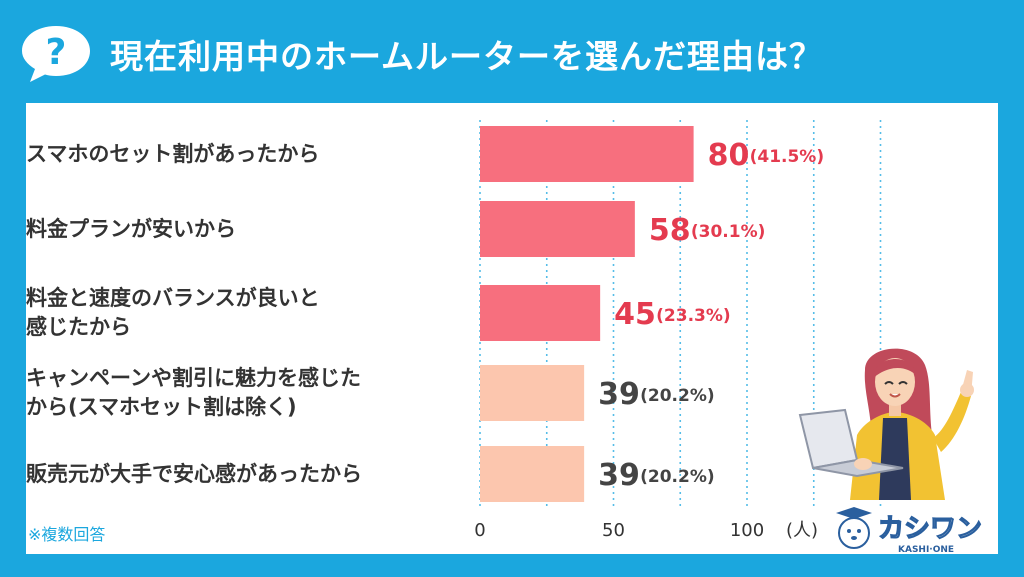  I want to click on category-label-line: 販売元が大手で安心感があったから, so click(194, 473).